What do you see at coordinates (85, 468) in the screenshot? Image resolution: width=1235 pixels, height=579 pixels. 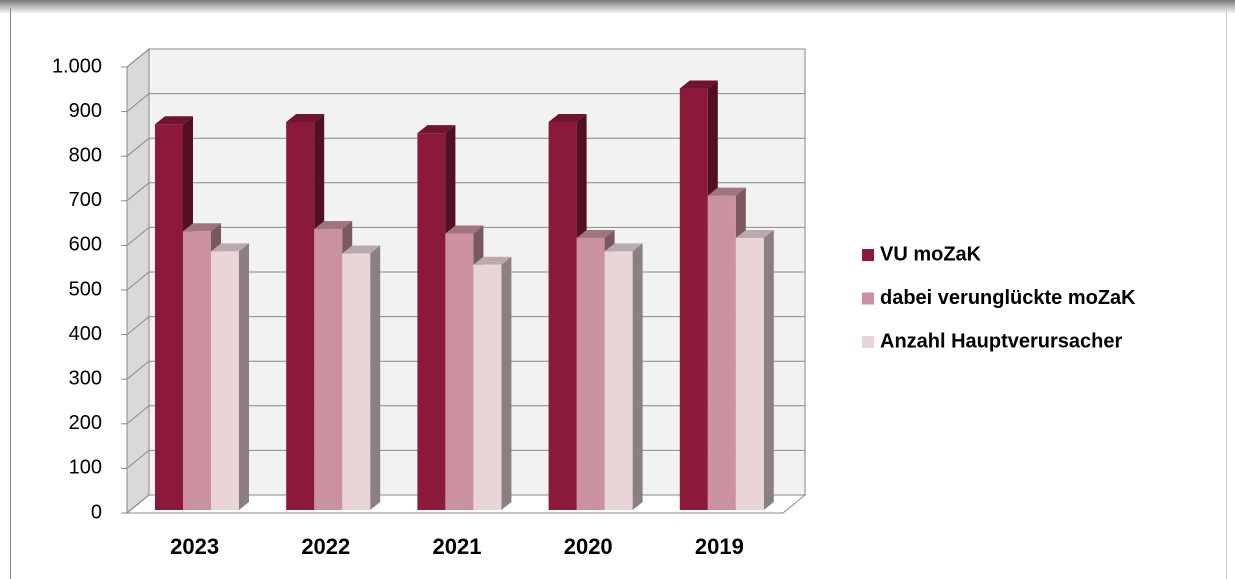 I see `y-tick-label: 100` at bounding box center [85, 468].